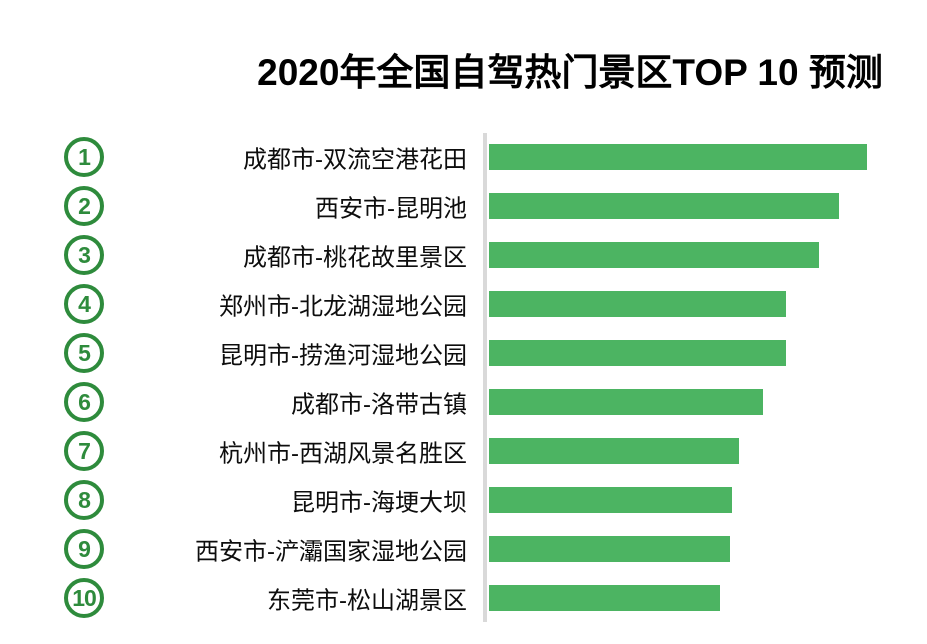 The height and width of the screenshot is (644, 927). What do you see at coordinates (84, 303) in the screenshot?
I see `rank-badge: 4` at bounding box center [84, 303].